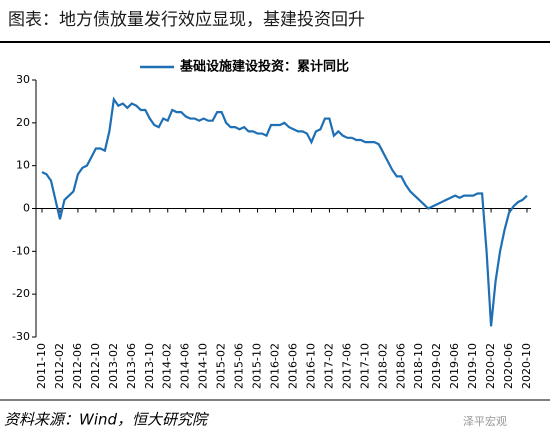 The width and height of the screenshot is (550, 441). What do you see at coordinates (77, 366) in the screenshot?
I see `x-tick-label: 2012-06` at bounding box center [77, 366].